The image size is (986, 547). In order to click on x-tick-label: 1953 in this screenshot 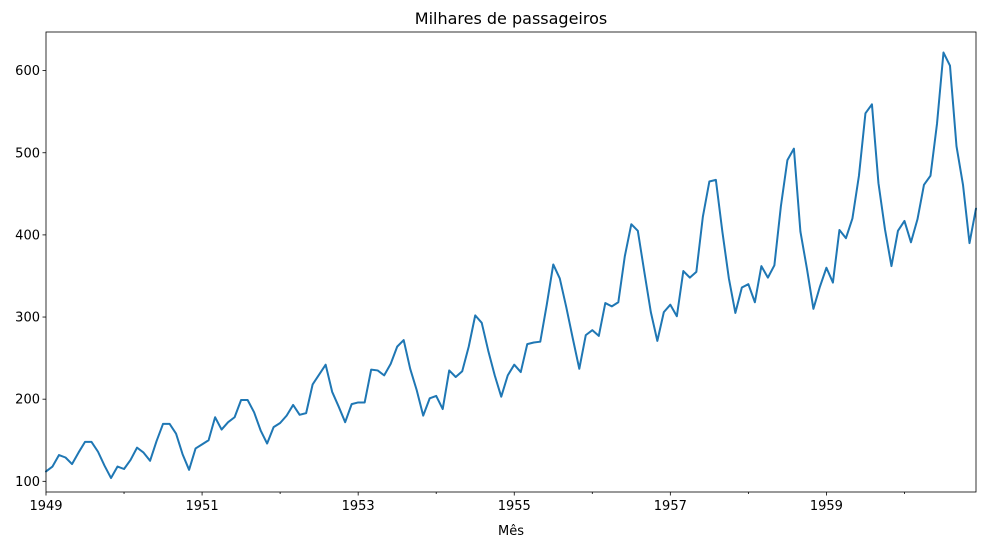, I will do `click(358, 506)`.